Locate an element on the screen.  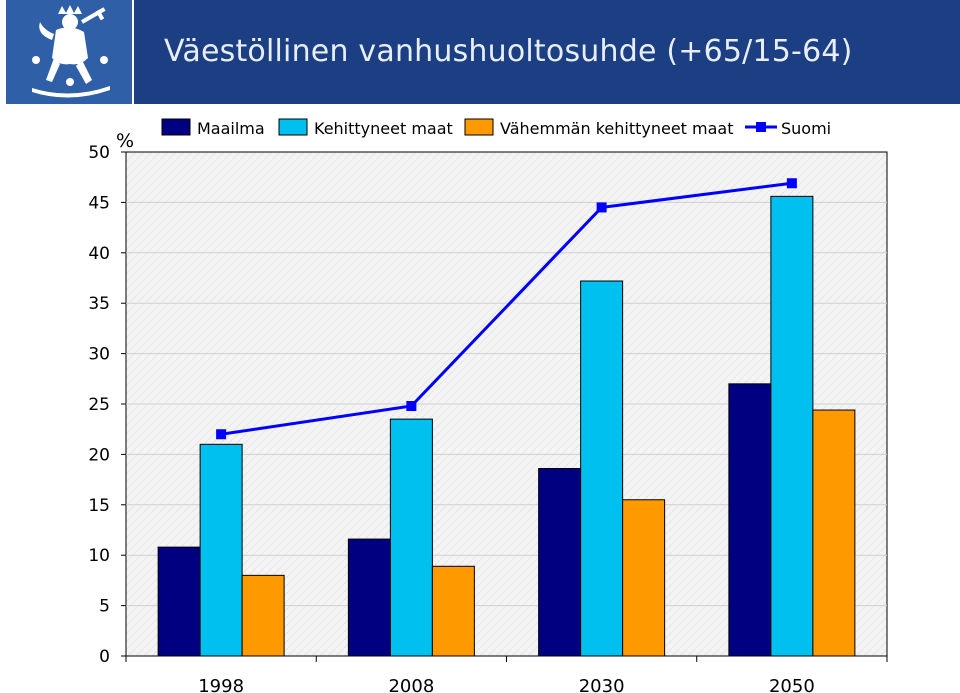
bar-maailma-2030 is located at coordinates (560, 562).